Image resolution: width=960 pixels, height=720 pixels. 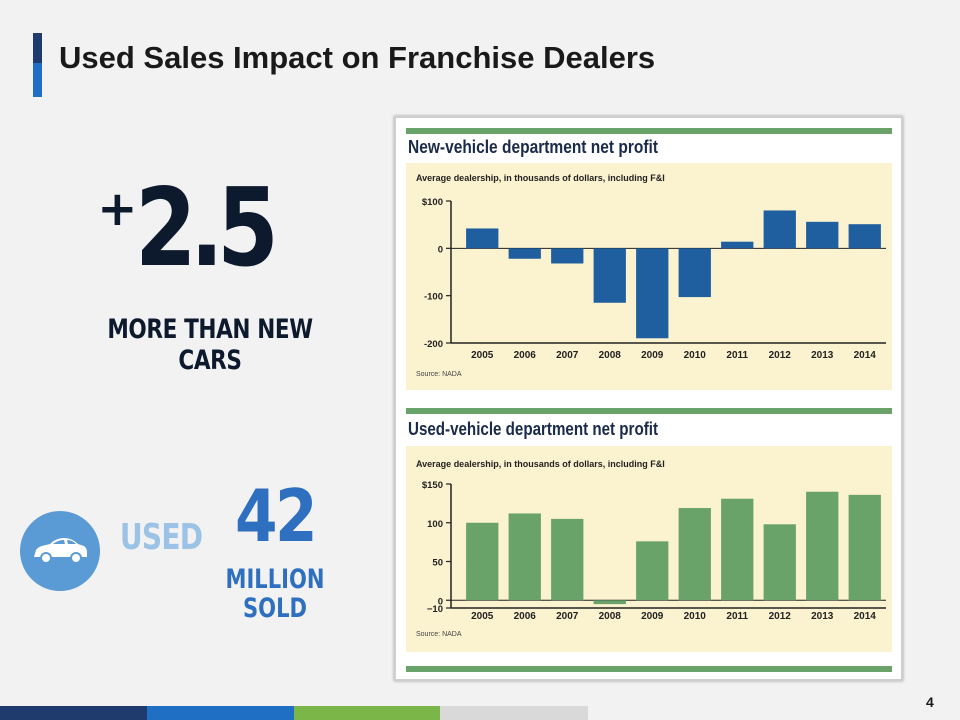 What do you see at coordinates (780, 616) in the screenshot?
I see `used-x-tick-label: 2012` at bounding box center [780, 616].